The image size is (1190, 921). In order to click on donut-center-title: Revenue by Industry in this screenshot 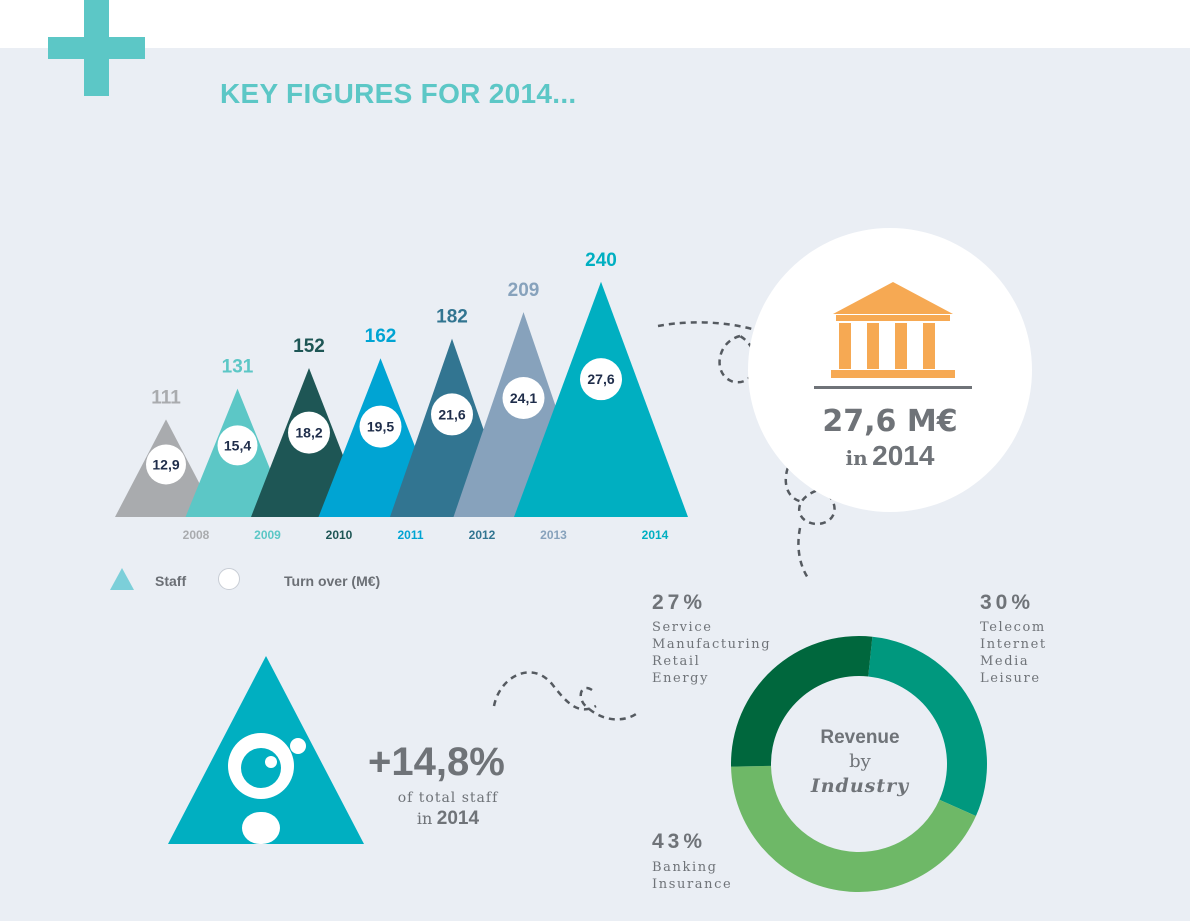, I will do `click(860, 762)`.